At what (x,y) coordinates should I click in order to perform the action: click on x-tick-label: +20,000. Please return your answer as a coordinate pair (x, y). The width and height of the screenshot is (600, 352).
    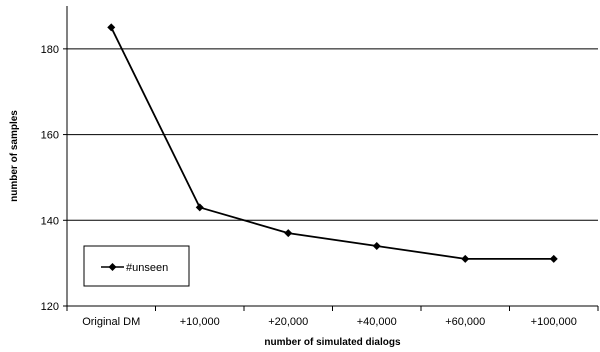
    Looking at the image, I should click on (288, 322).